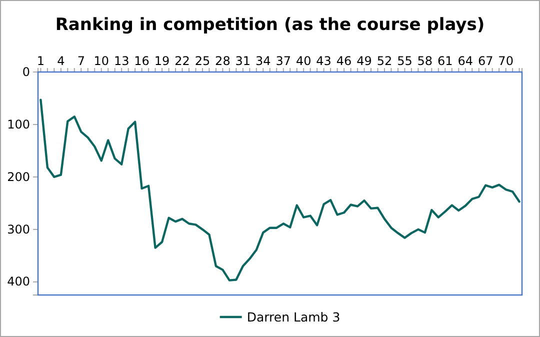  I want to click on y-tick-label: 200, so click(18, 177).